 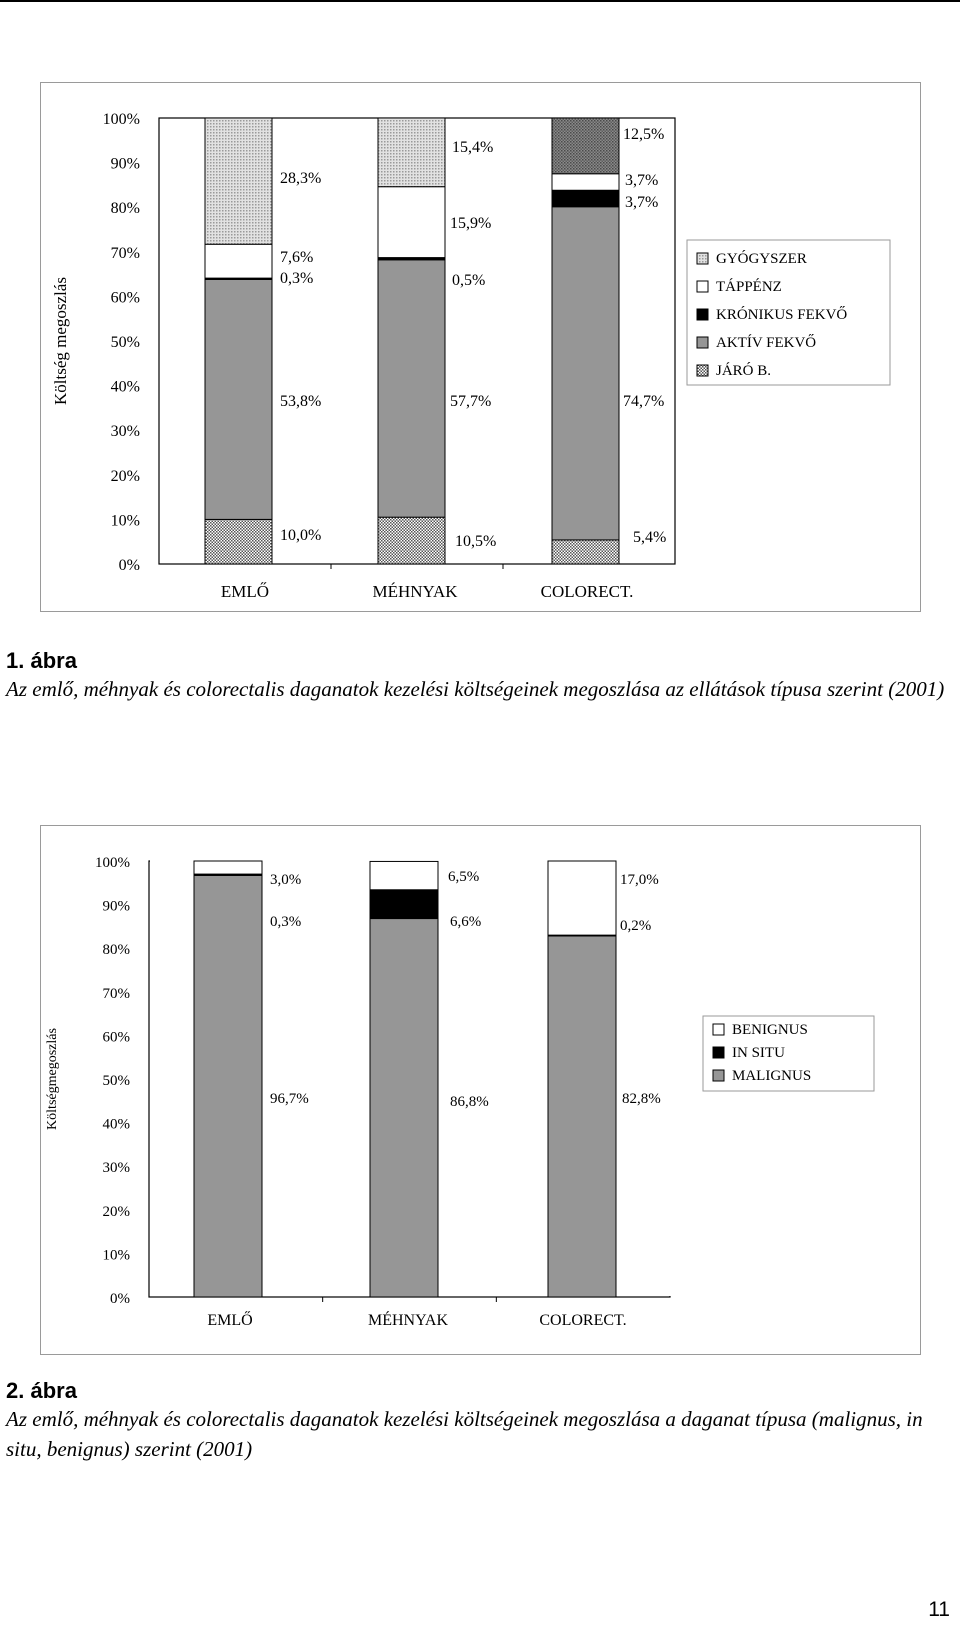 I want to click on bar-mehnyak-tappenz, so click(x=411, y=222).